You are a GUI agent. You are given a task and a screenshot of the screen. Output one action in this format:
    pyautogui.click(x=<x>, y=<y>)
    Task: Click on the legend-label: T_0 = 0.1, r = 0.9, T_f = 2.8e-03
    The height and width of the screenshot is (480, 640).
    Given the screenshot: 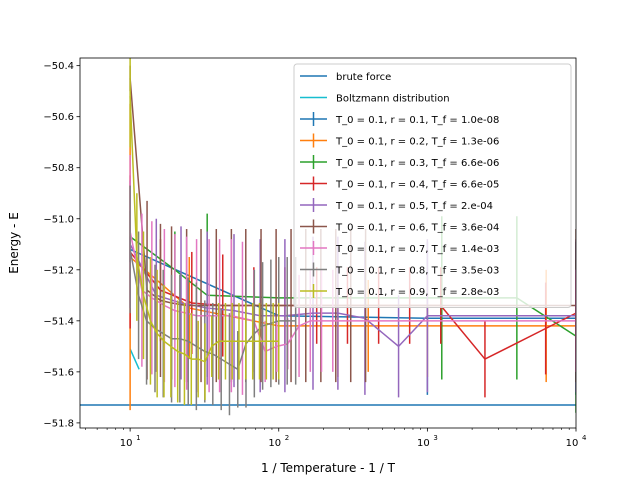 What is the action you would take?
    pyautogui.click(x=417, y=292)
    